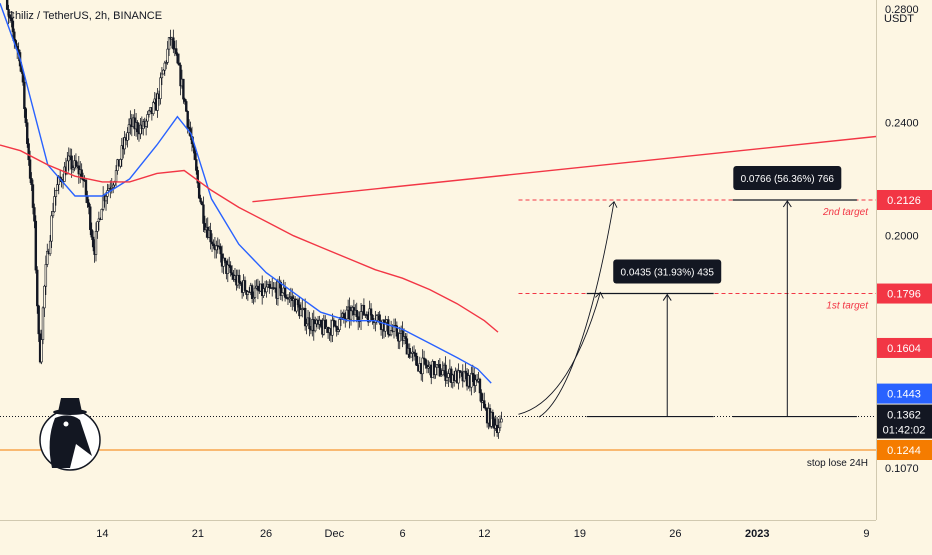 The width and height of the screenshot is (932, 555). I want to click on measure-label-text: 0.0435 (31.93%) 435, so click(668, 273).